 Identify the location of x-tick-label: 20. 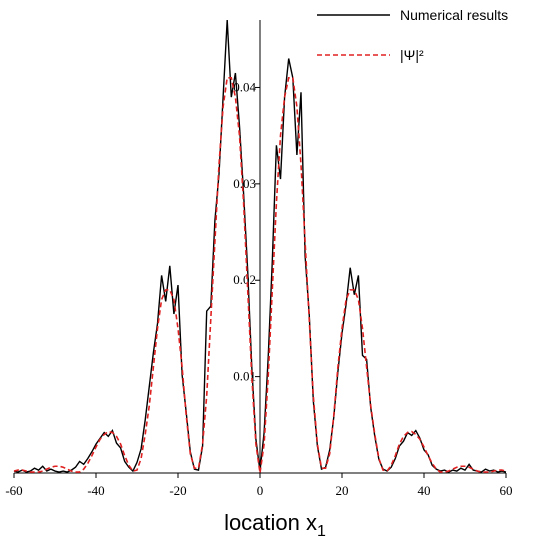
(342, 490).